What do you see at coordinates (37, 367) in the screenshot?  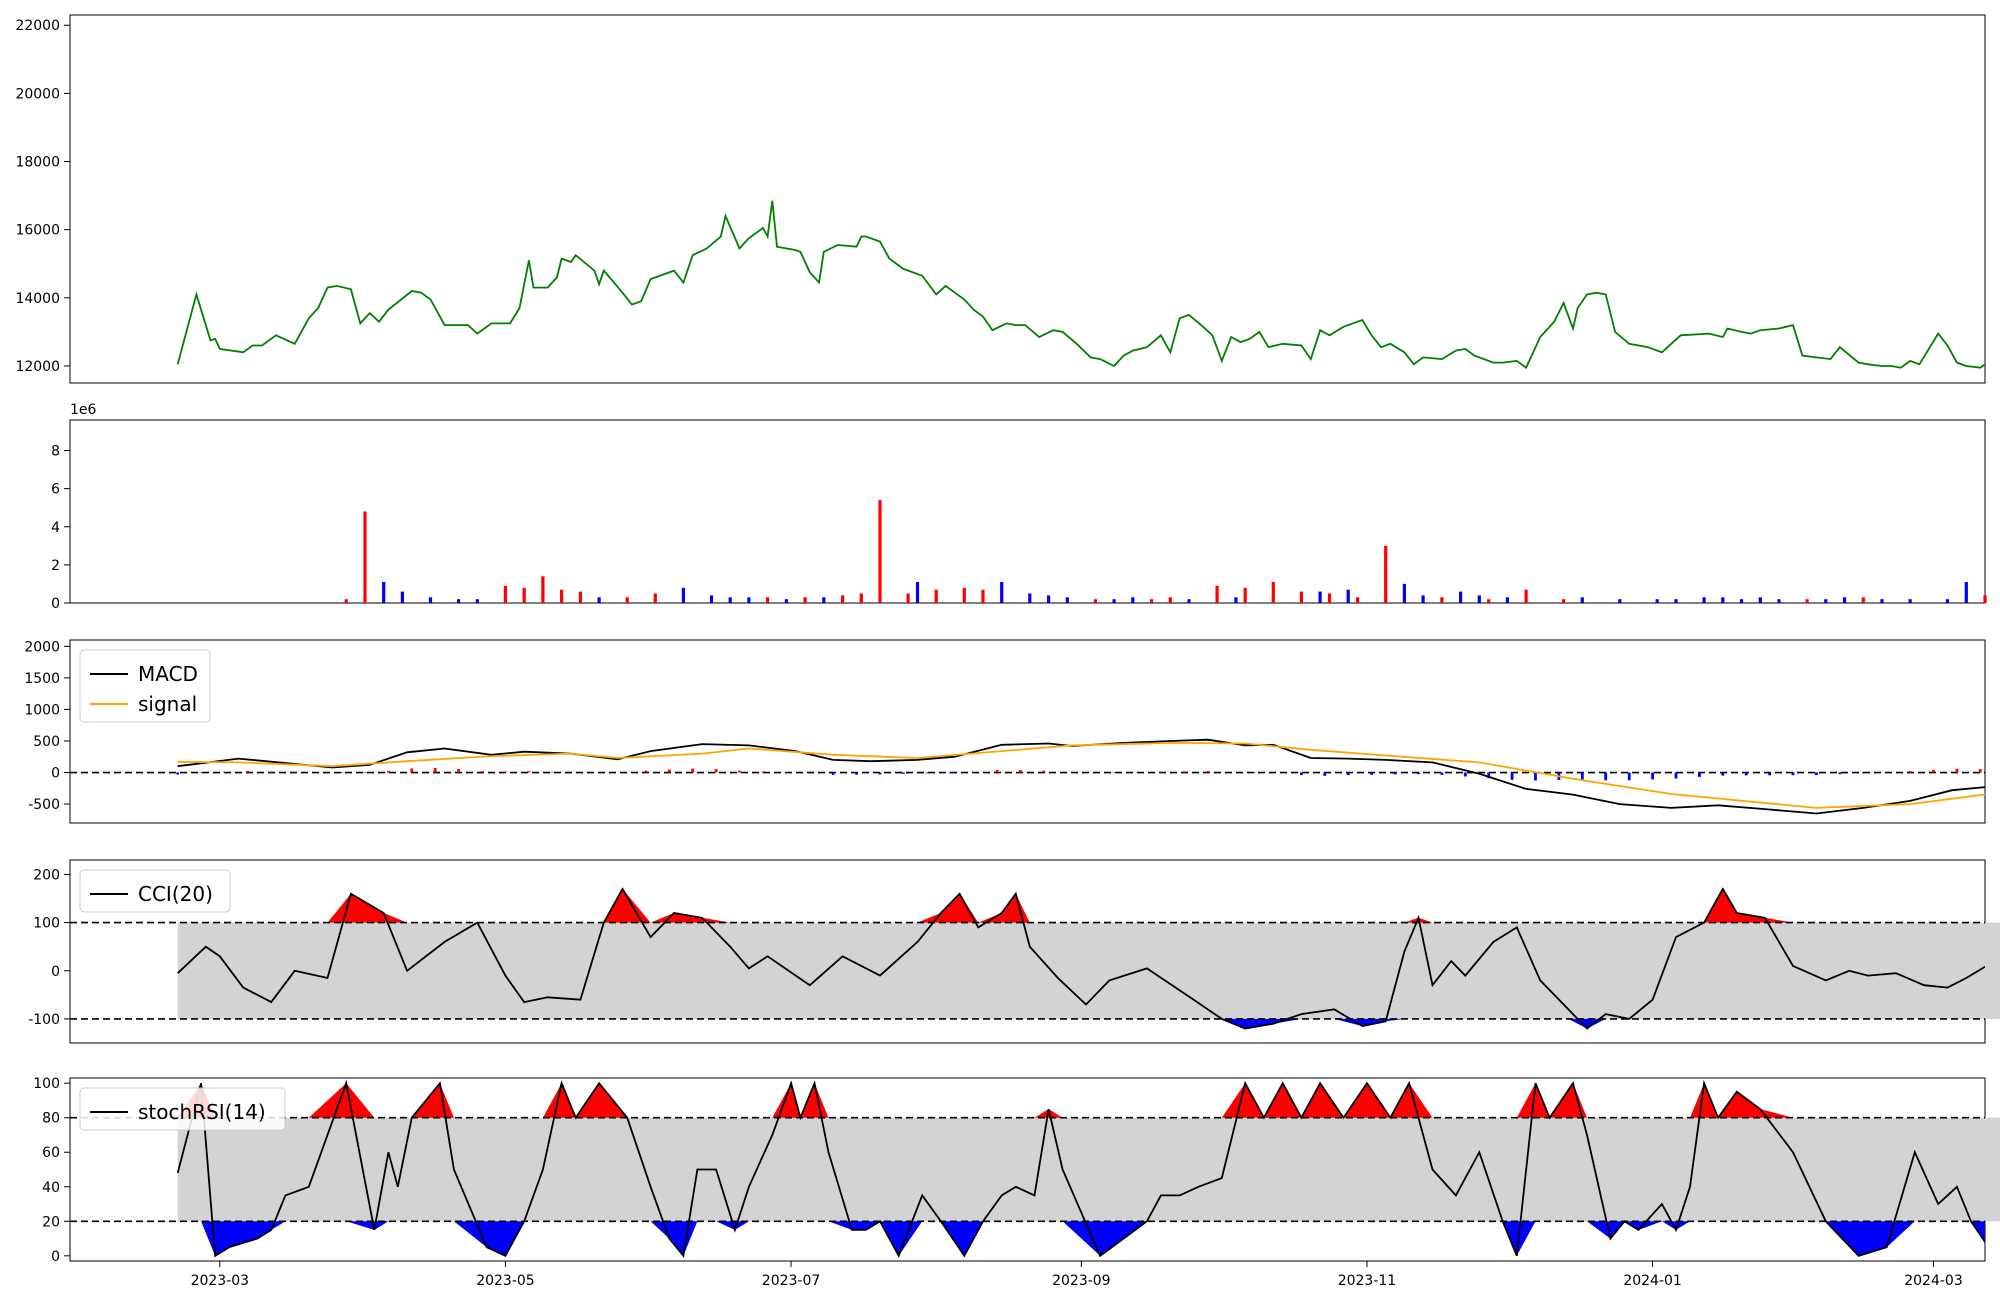 I see `y-tick-label-price: 12000` at bounding box center [37, 367].